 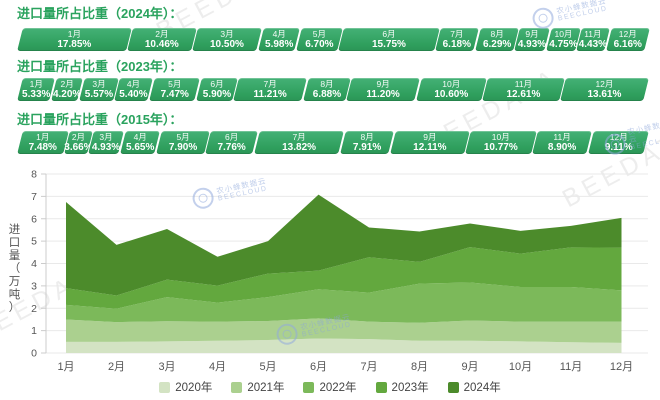 I want to click on share-segment-content: 7月 11.21%, so click(x=270, y=89).